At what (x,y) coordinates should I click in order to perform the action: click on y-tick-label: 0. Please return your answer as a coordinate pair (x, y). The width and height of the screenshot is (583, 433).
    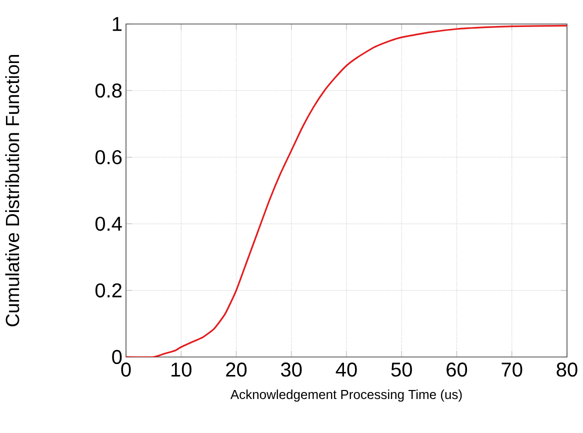
    Looking at the image, I should click on (117, 357).